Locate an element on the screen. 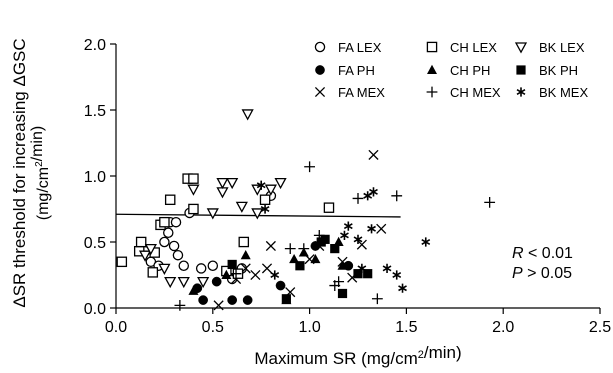  x-tick-label: 2.0 is located at coordinates (503, 327).